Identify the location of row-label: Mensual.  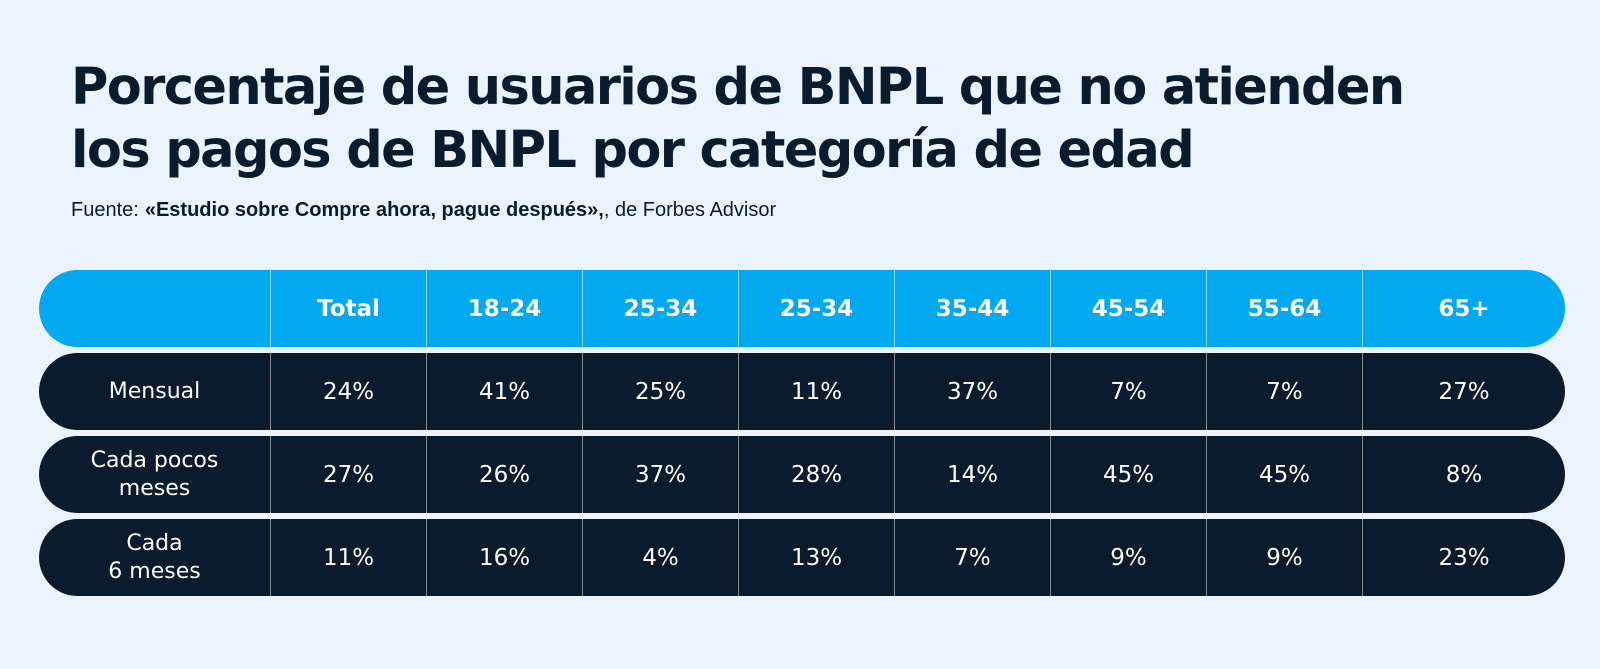
(154, 391).